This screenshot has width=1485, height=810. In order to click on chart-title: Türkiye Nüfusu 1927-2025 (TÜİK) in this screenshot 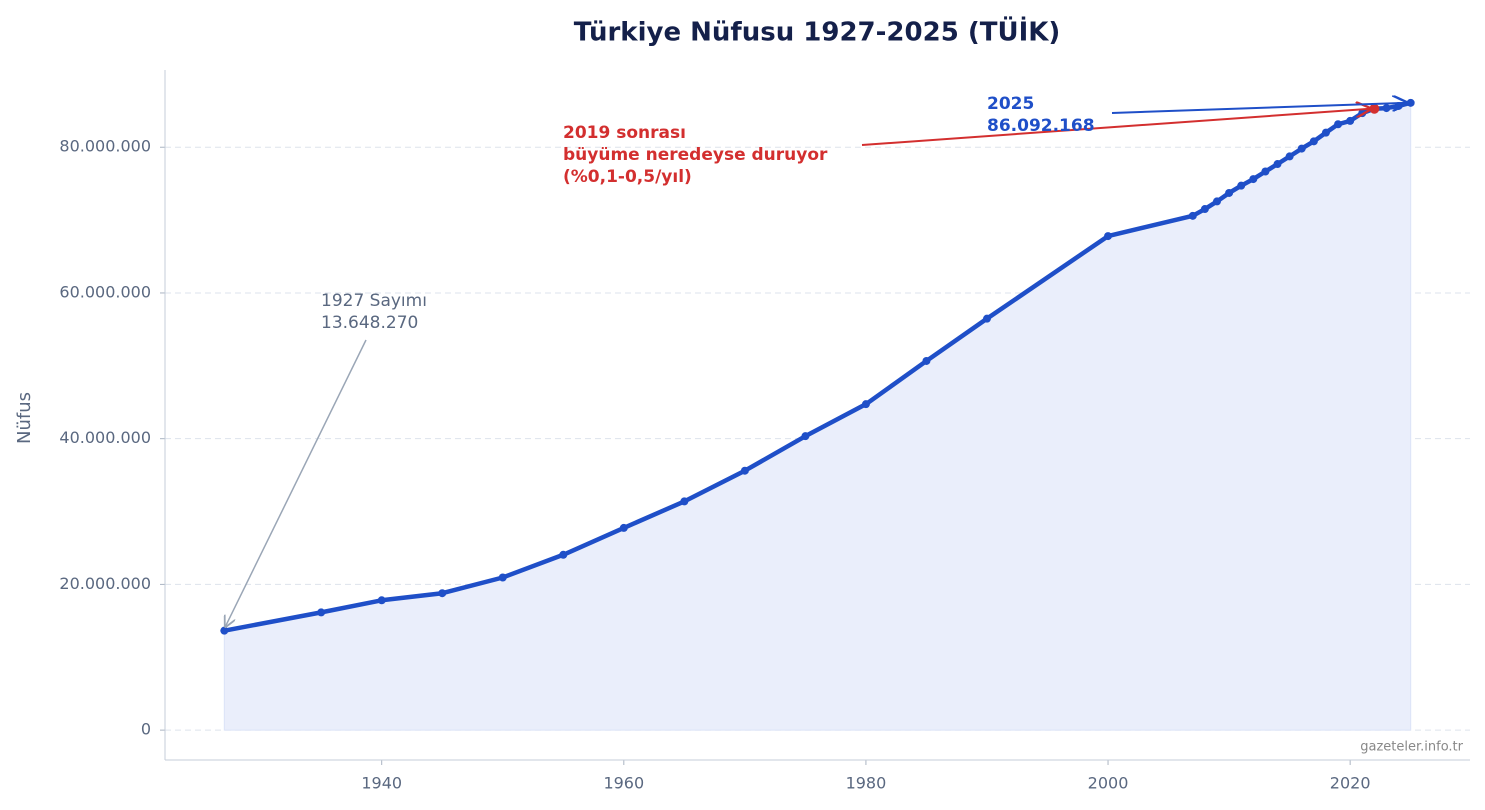, I will do `click(817, 31)`.